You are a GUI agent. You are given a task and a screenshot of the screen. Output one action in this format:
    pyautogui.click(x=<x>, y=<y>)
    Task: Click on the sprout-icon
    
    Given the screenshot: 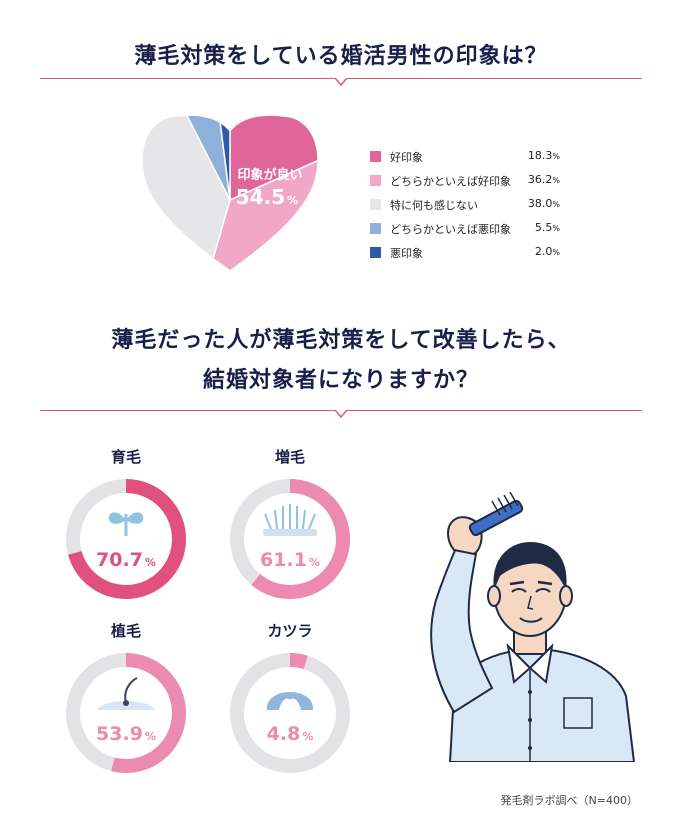 What is the action you would take?
    pyautogui.click(x=126, y=524)
    